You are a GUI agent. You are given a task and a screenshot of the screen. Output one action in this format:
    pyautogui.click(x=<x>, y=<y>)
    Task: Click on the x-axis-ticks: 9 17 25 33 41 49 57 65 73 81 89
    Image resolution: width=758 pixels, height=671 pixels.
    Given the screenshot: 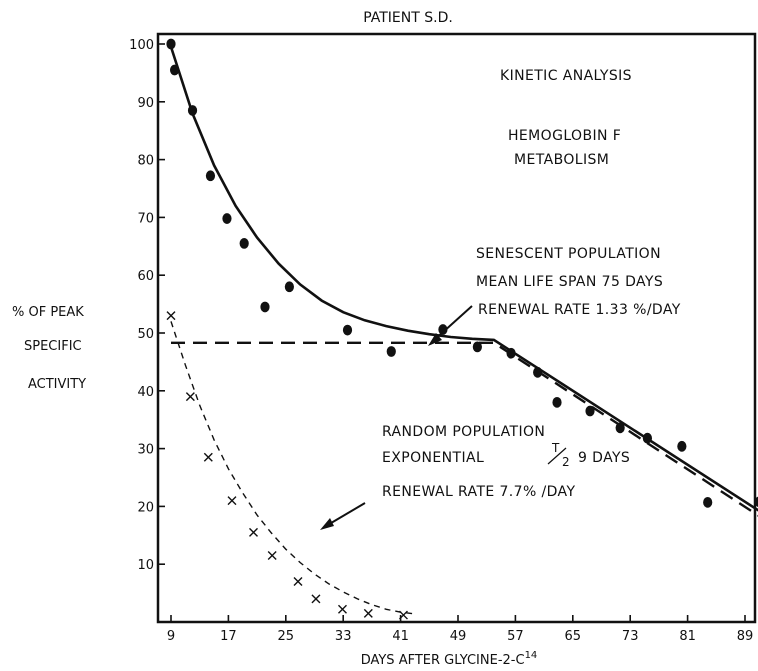 What is the action you would take?
    pyautogui.click(x=460, y=629)
    